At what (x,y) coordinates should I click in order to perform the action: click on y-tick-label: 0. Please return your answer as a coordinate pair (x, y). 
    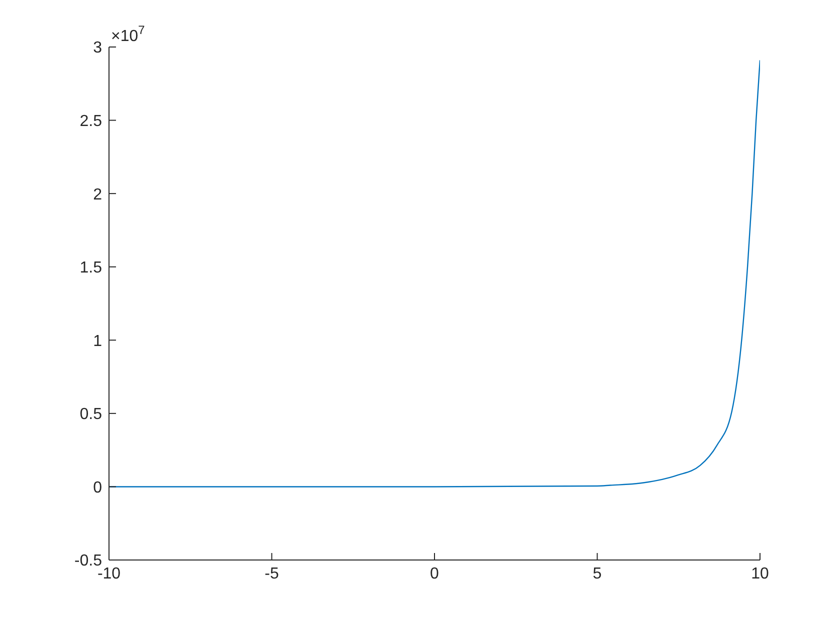
    Looking at the image, I should click on (97, 487).